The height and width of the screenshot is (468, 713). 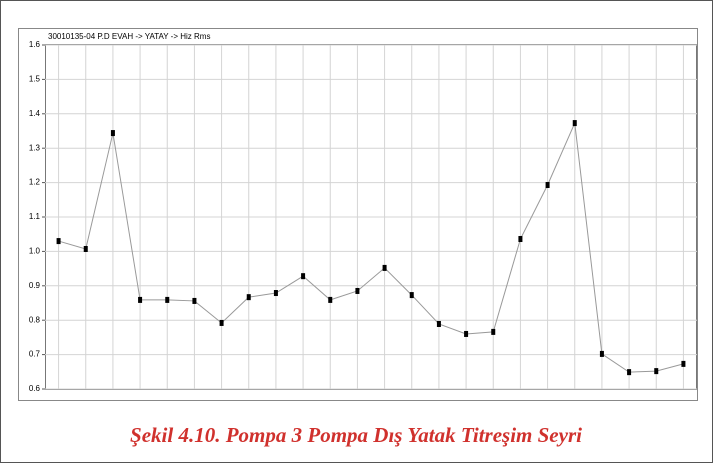 What do you see at coordinates (35, 79) in the screenshot?
I see `y-tick-label: 1.5` at bounding box center [35, 79].